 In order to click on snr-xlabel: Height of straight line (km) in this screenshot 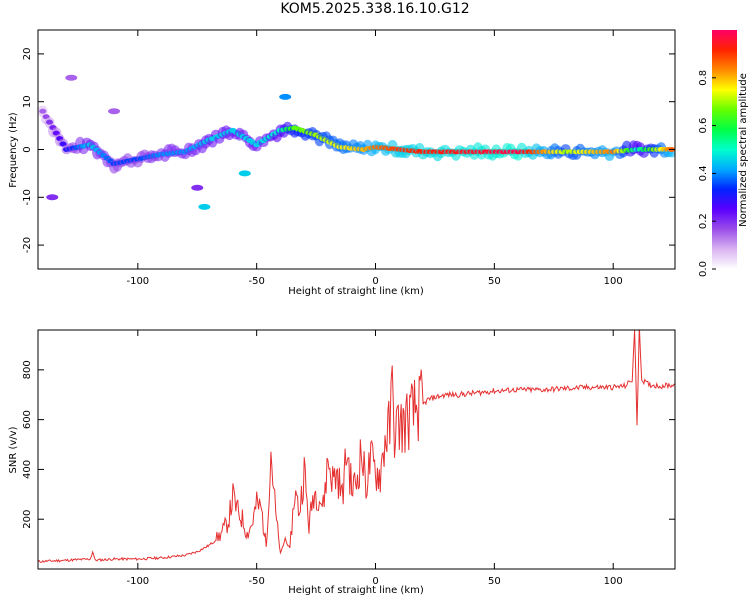, I will do `click(356, 590)`.